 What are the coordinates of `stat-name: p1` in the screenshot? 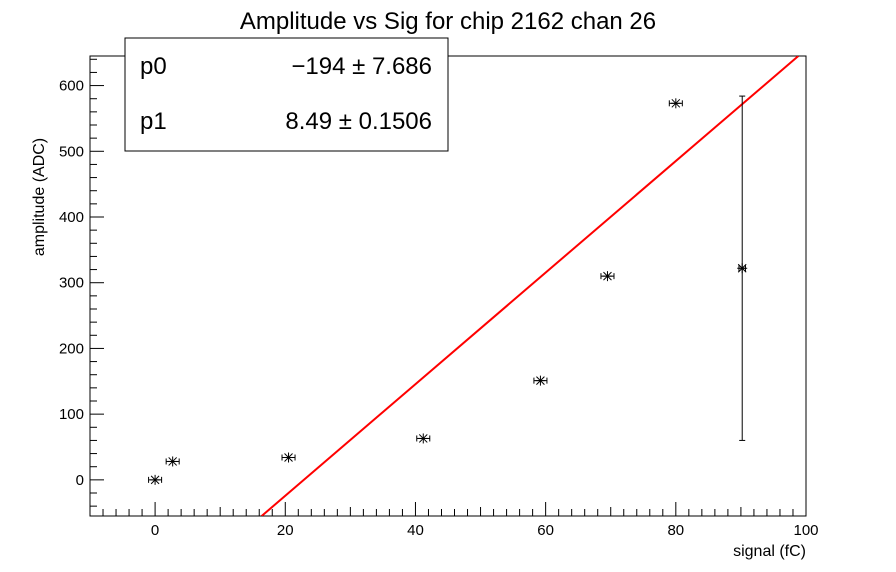 It's located at (153, 121).